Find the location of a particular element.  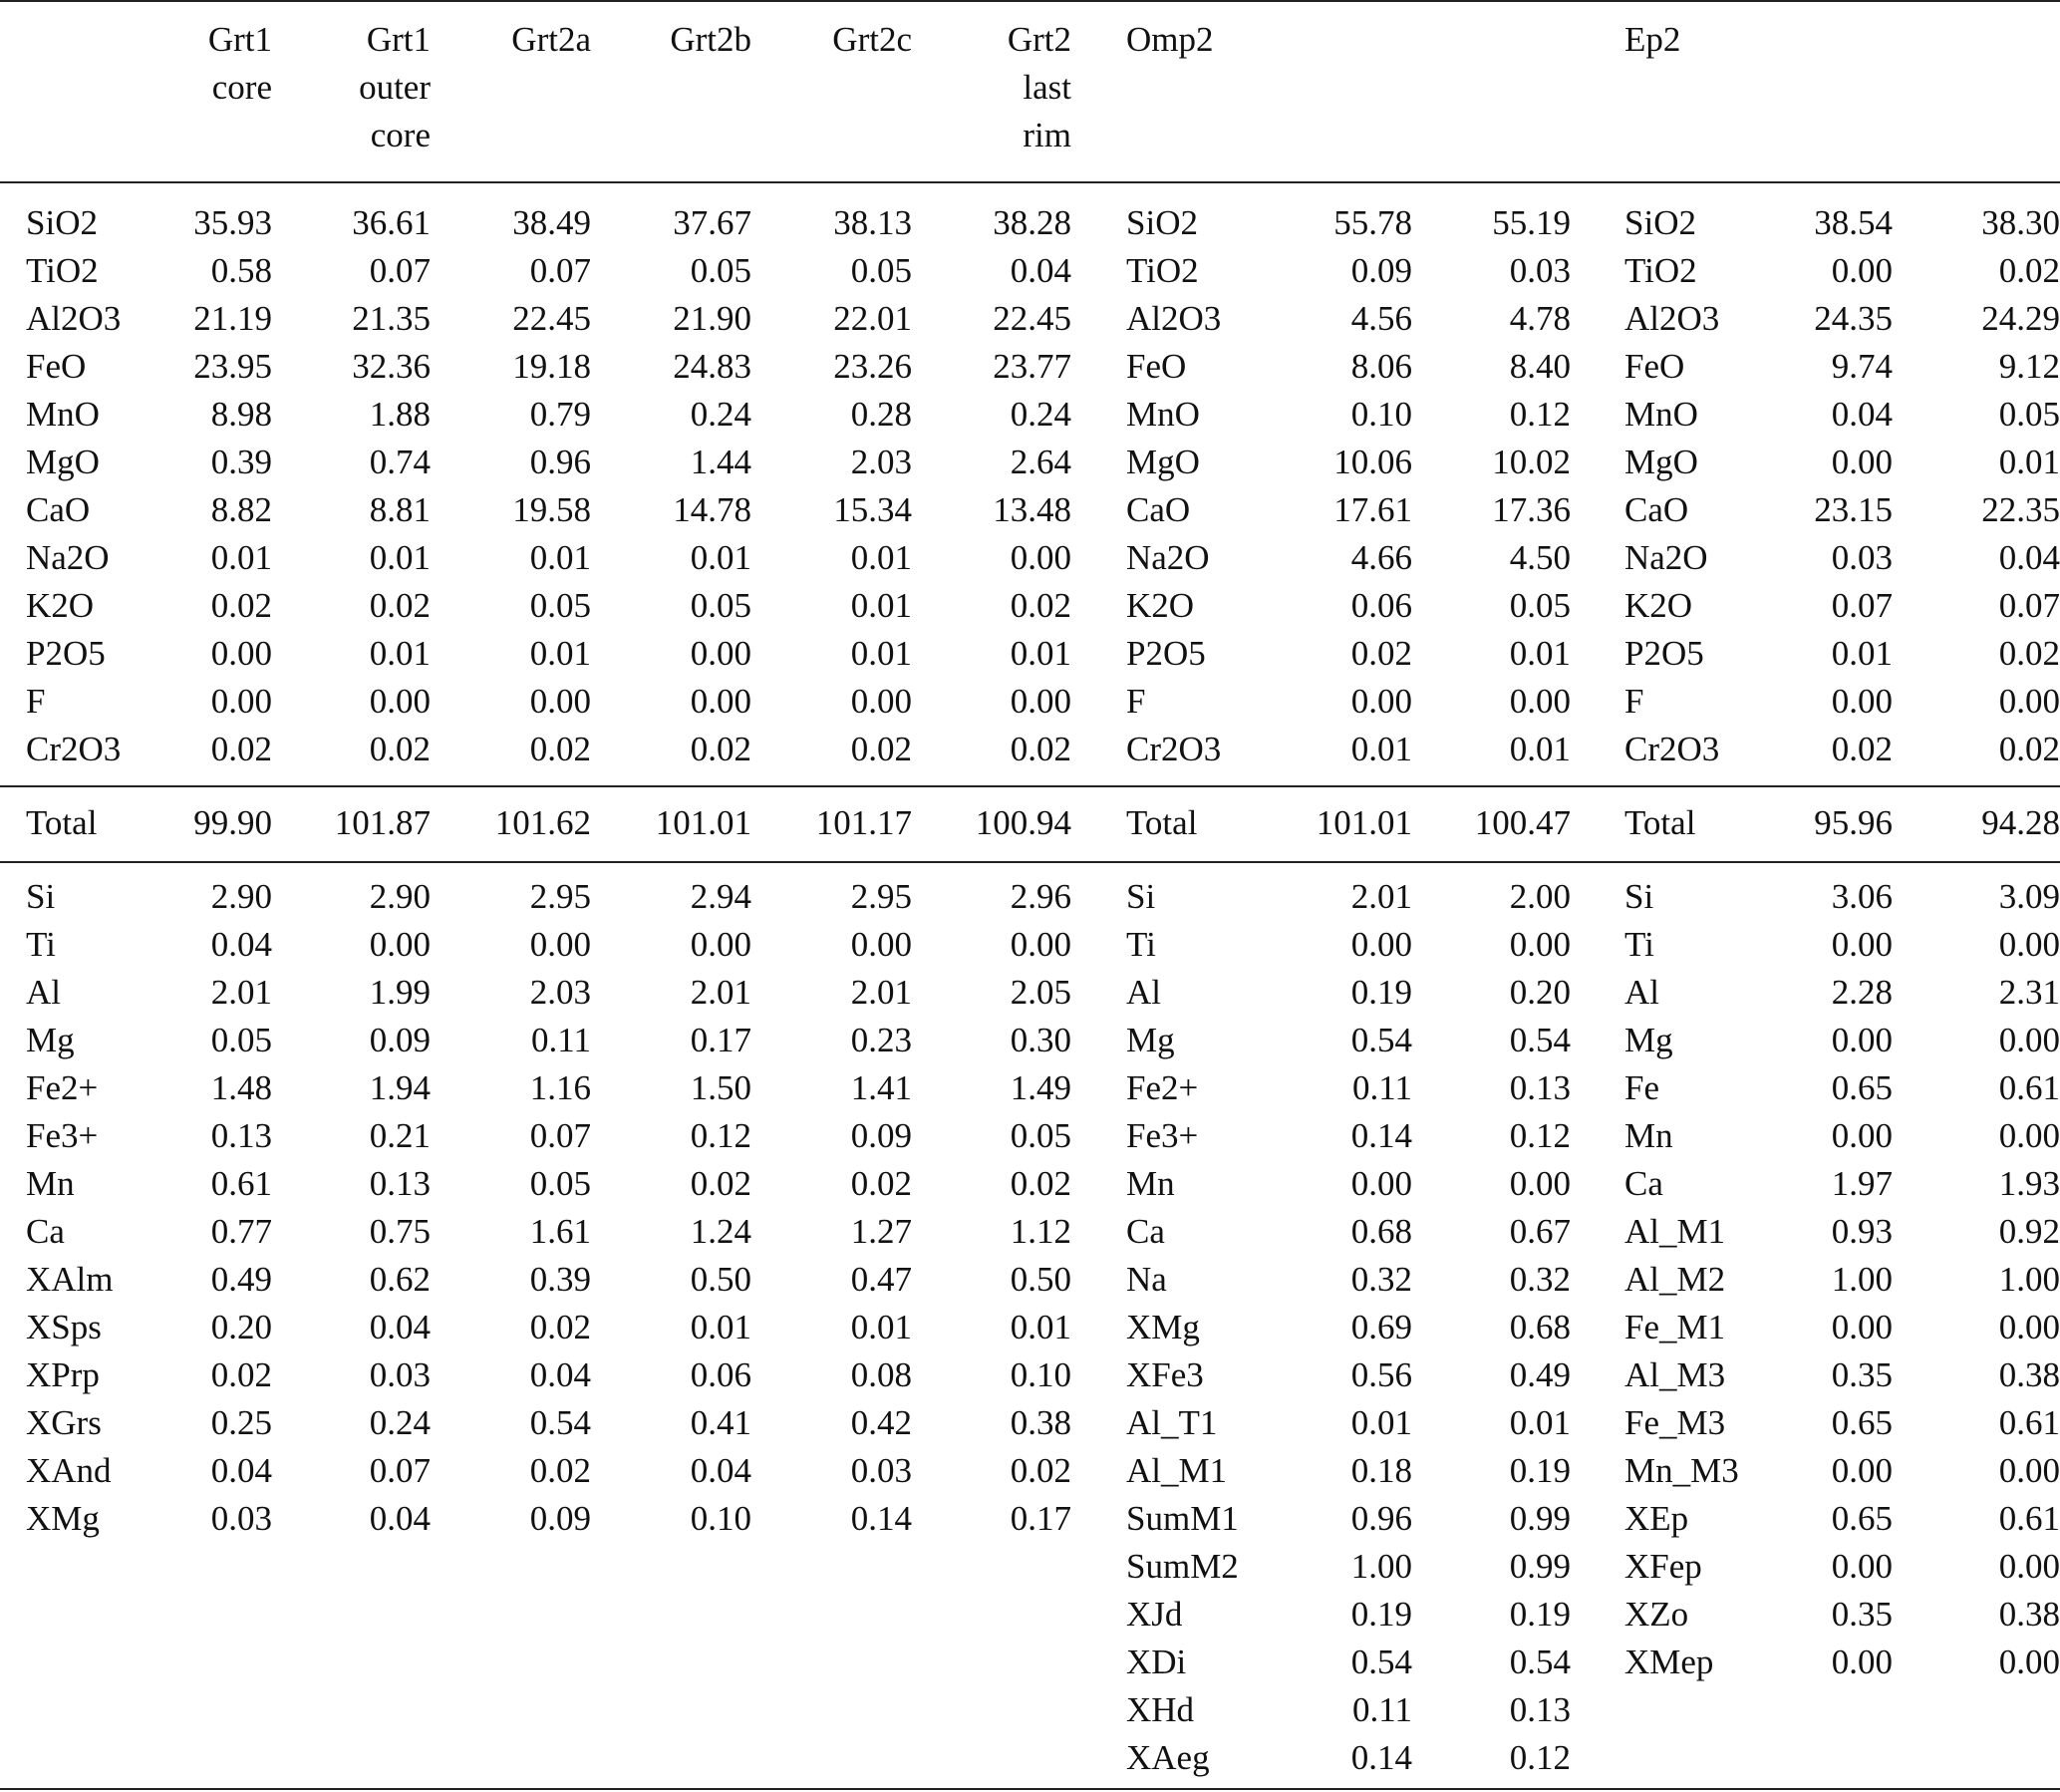

row-label: Fe_M1 is located at coordinates (1675, 1327).